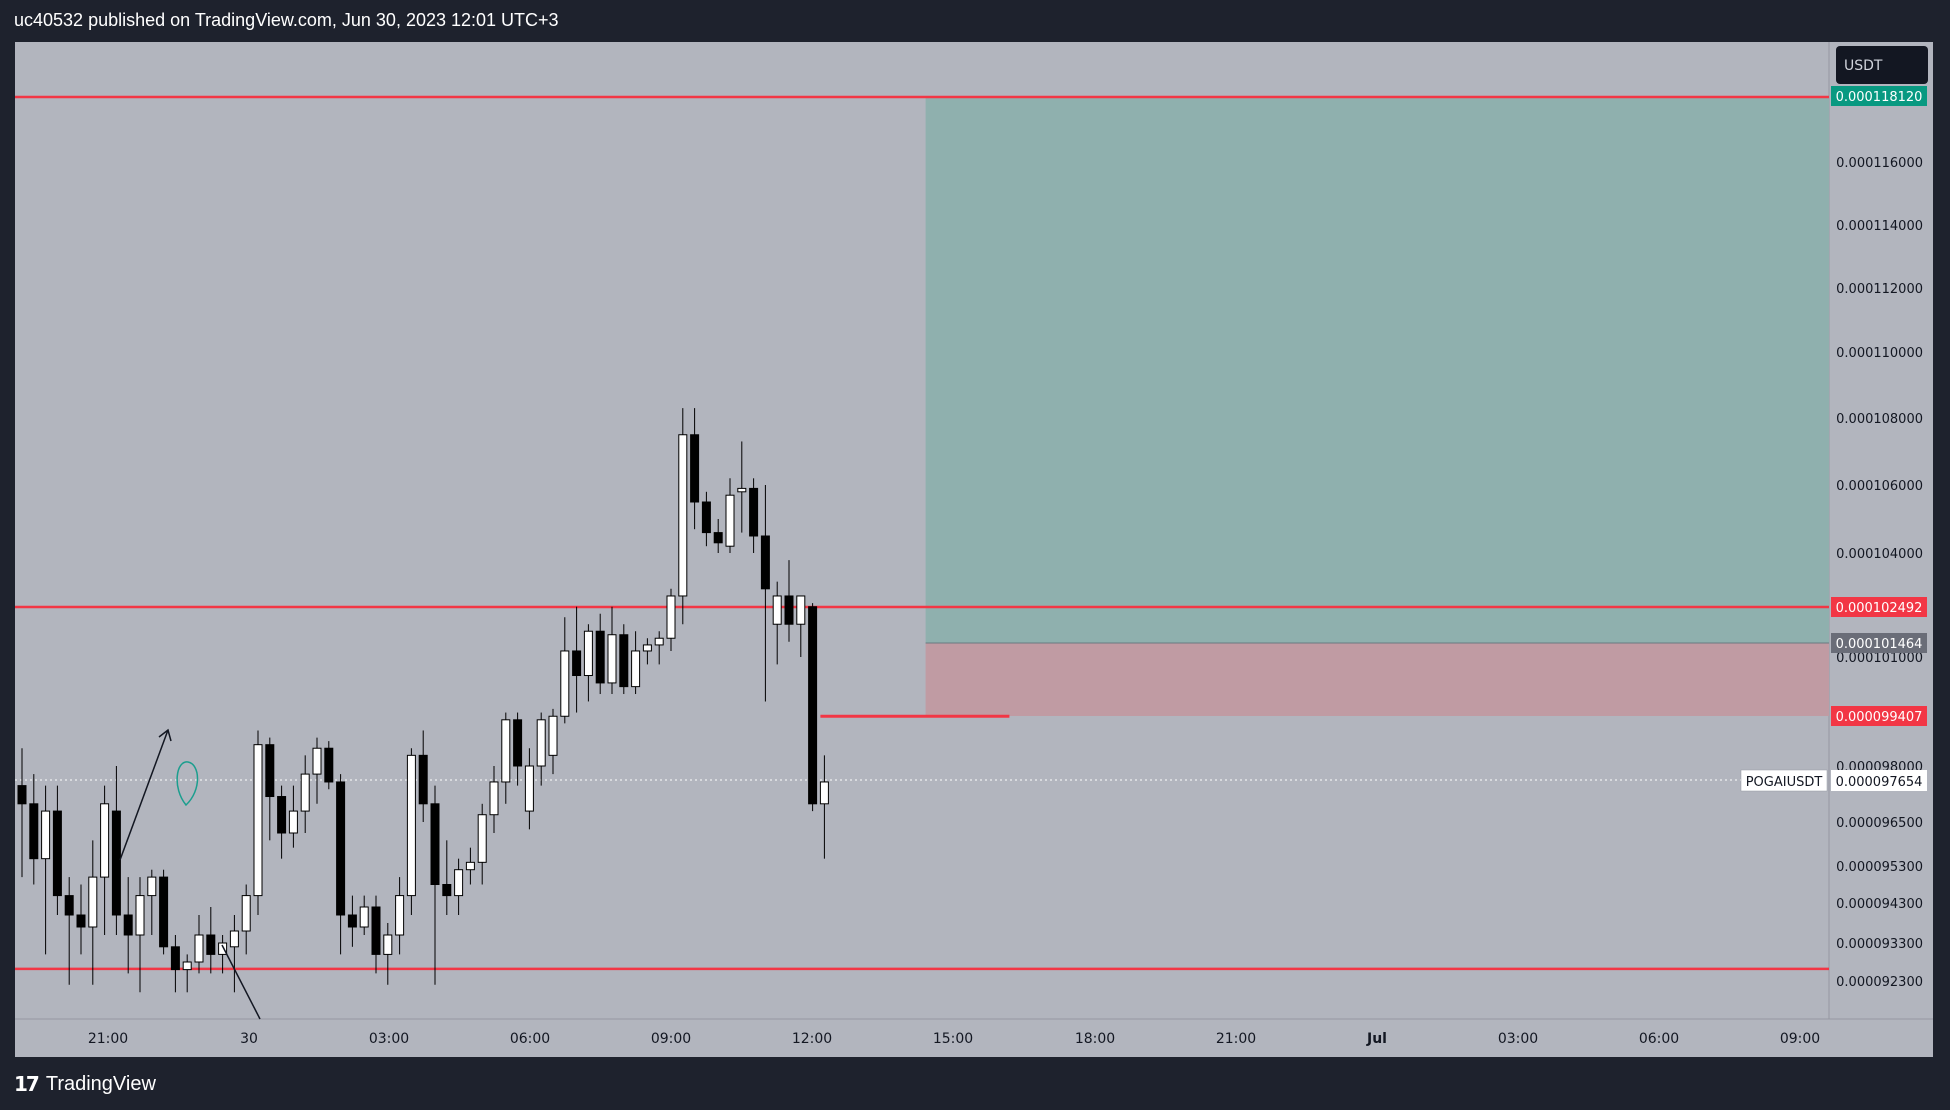 The height and width of the screenshot is (1110, 1950). What do you see at coordinates (1784, 782) in the screenshot?
I see `symbol-label: POGAIUSDT` at bounding box center [1784, 782].